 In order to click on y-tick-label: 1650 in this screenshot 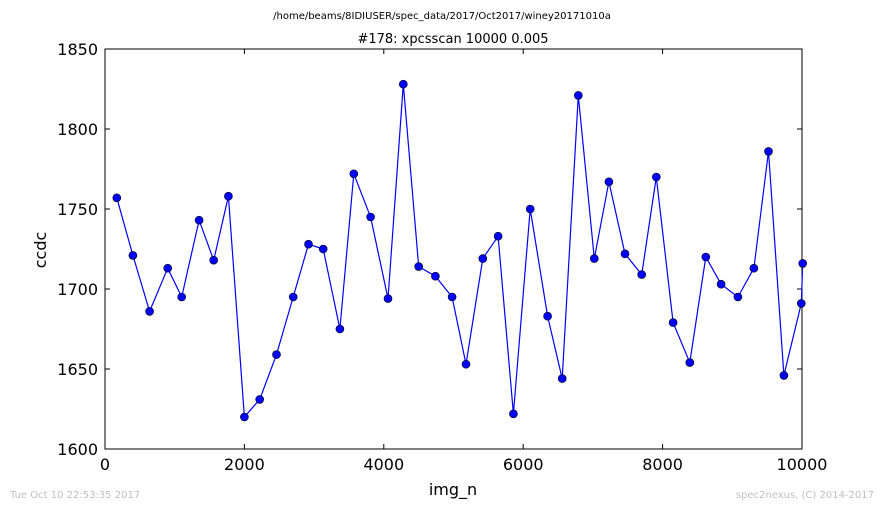, I will do `click(77, 369)`.